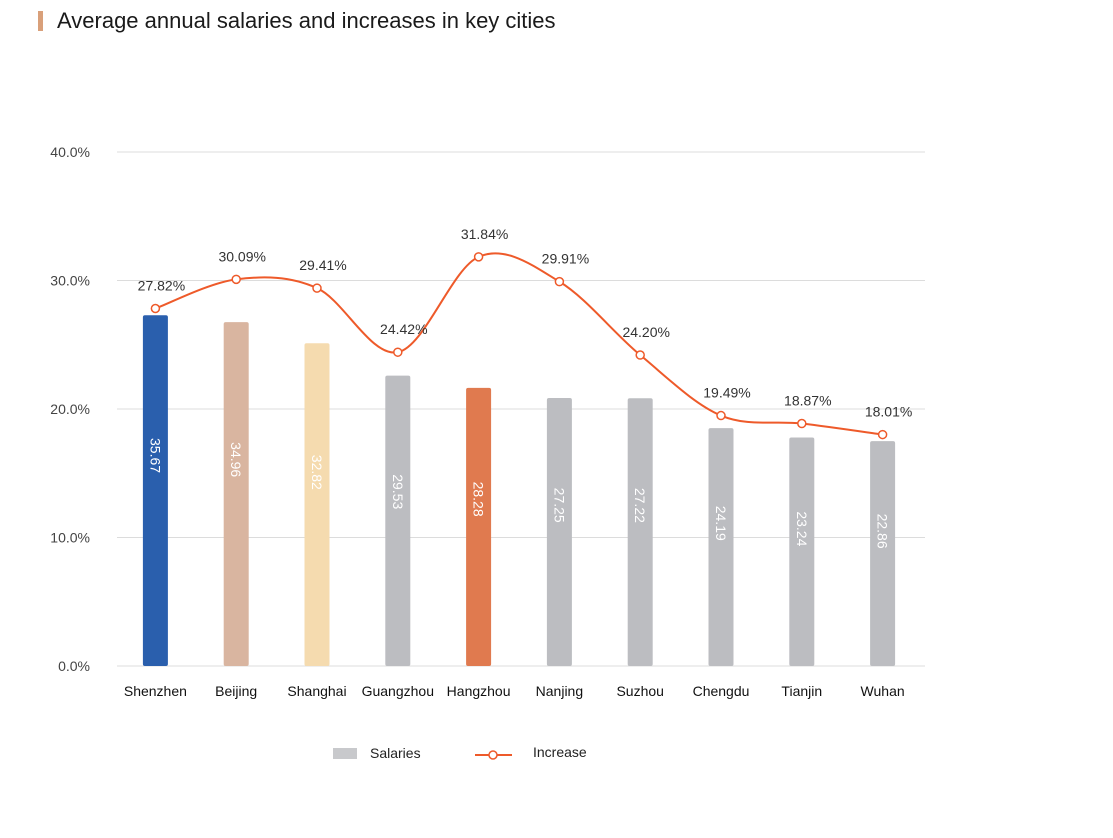 Image resolution: width=1113 pixels, height=838 pixels. Describe the element at coordinates (460, 752) in the screenshot. I see `legend: Salaries Increase` at that location.